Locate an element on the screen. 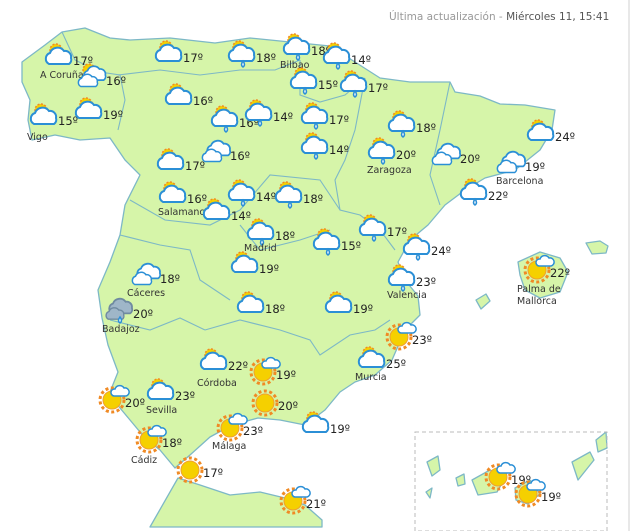 This screenshot has height=531, width=630. temperature: 15º is located at coordinates (351, 246).